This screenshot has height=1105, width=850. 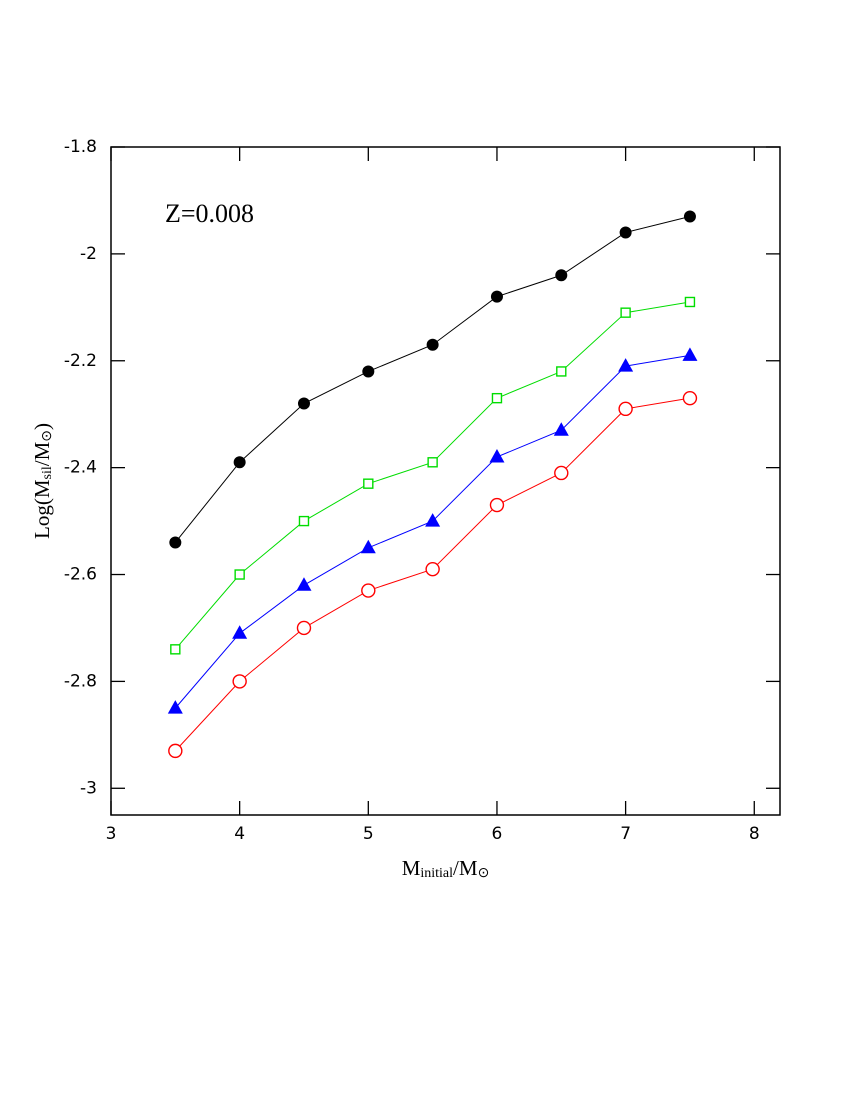 I want to click on x-tick-label: 4, so click(x=239, y=834).